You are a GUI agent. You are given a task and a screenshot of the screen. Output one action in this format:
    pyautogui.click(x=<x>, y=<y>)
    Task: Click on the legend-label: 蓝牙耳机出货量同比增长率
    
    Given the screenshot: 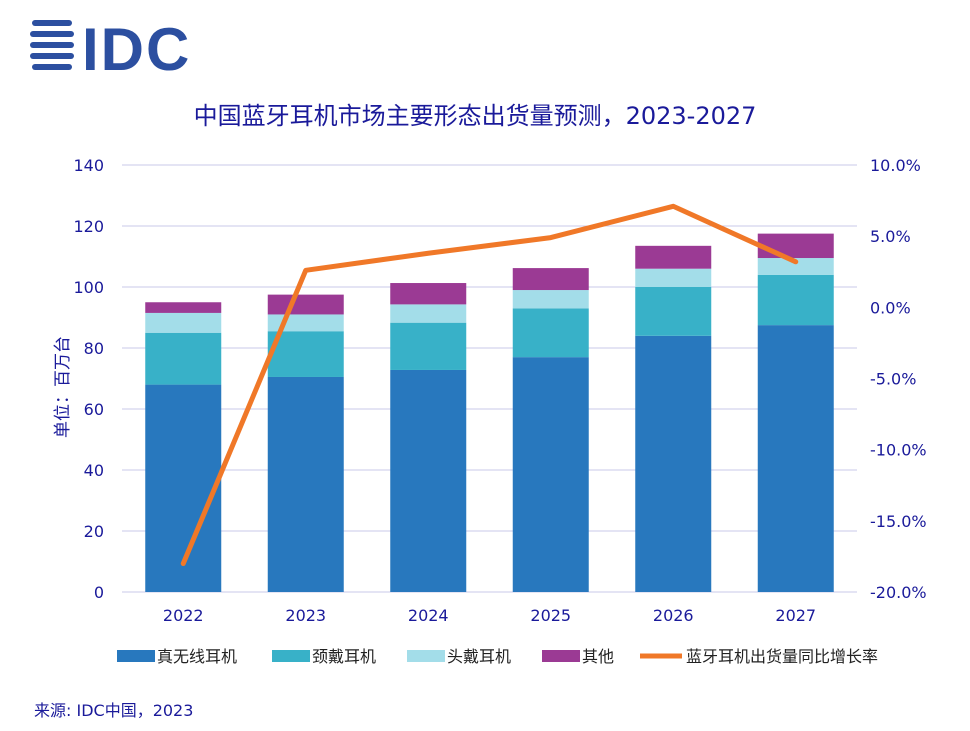 What is the action you would take?
    pyautogui.click(x=782, y=656)
    